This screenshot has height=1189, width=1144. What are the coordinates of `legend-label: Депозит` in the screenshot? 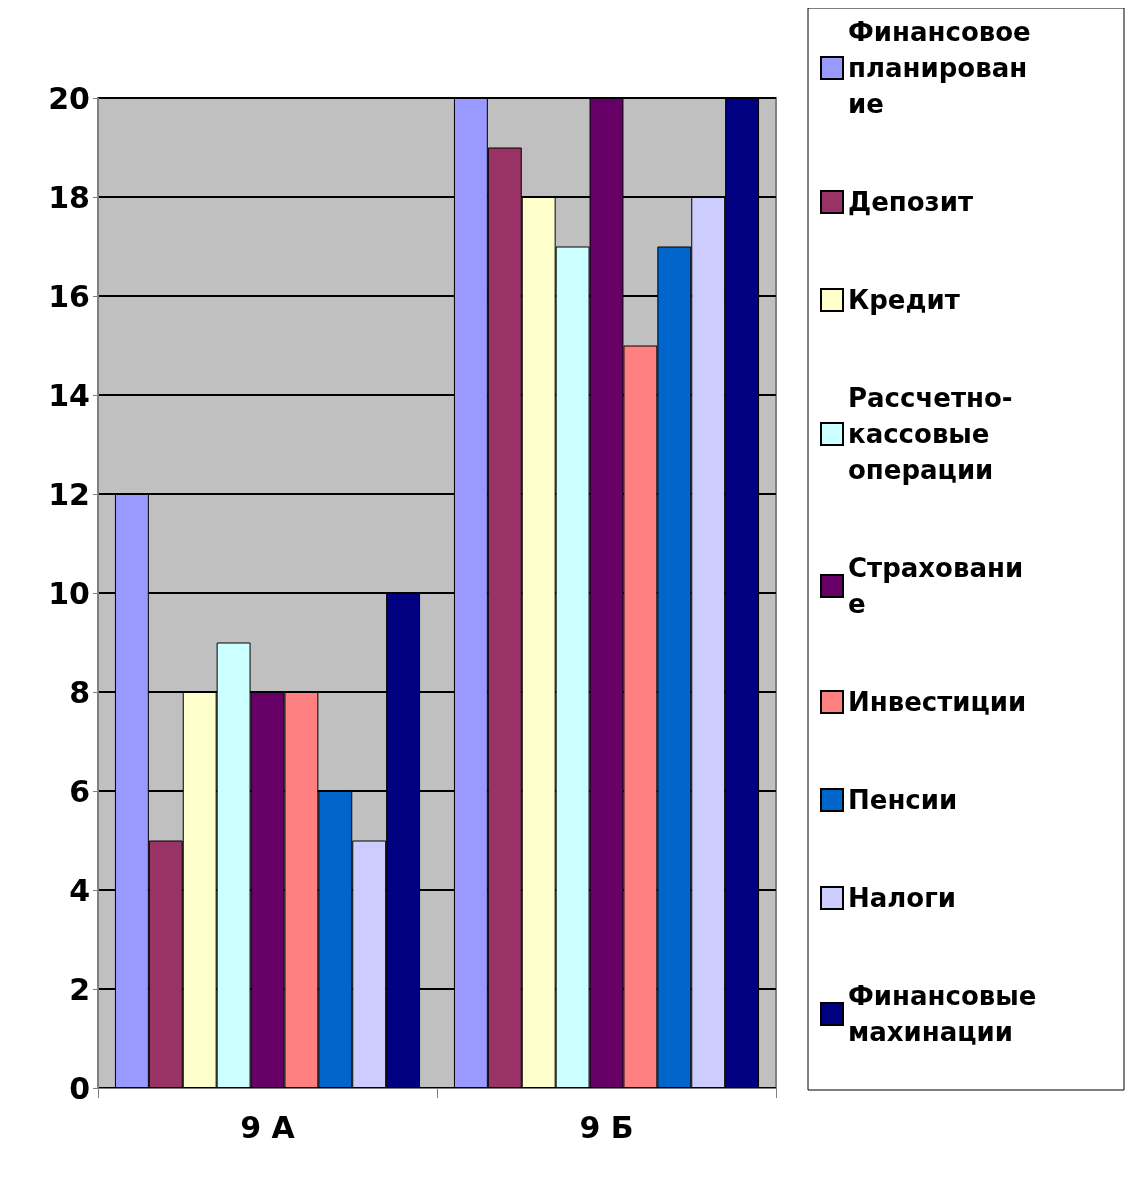 It's located at (911, 202).